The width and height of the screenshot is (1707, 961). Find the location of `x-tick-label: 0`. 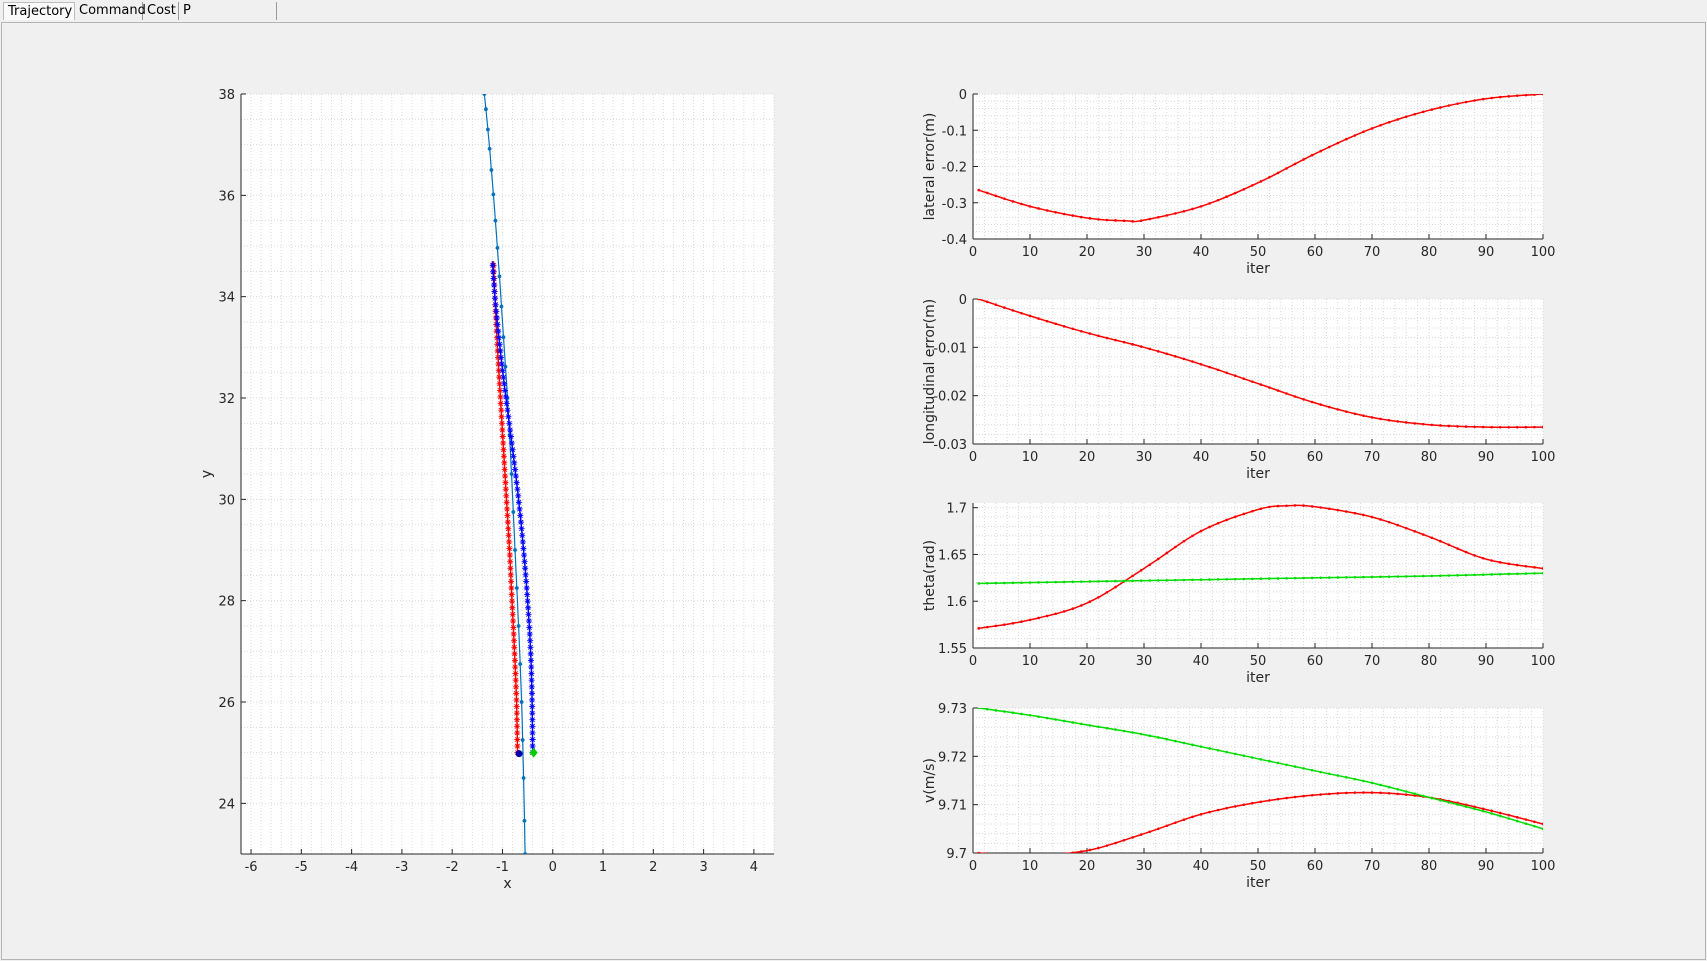

x-tick-label: 0 is located at coordinates (973, 661).